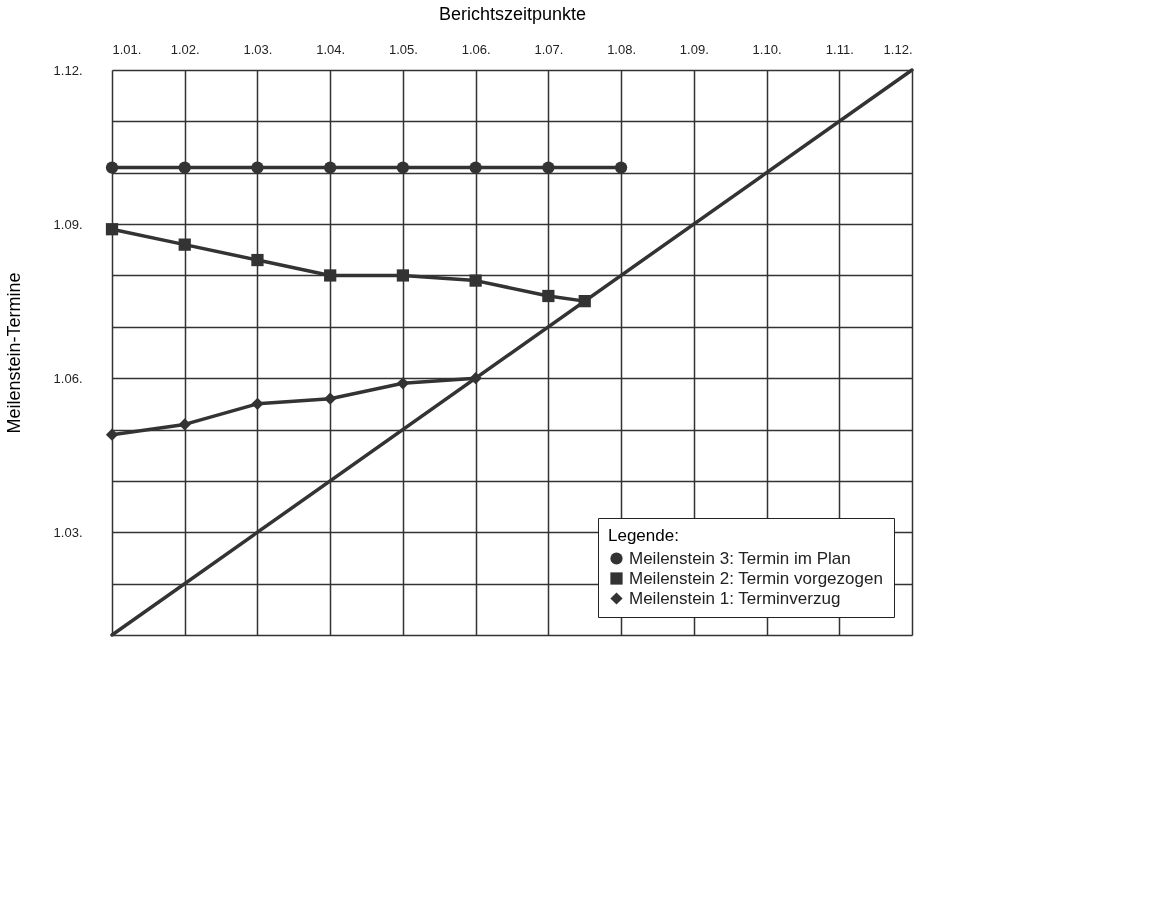  Describe the element at coordinates (127, 49) in the screenshot. I see `x-tick-label: 1.01.` at that location.